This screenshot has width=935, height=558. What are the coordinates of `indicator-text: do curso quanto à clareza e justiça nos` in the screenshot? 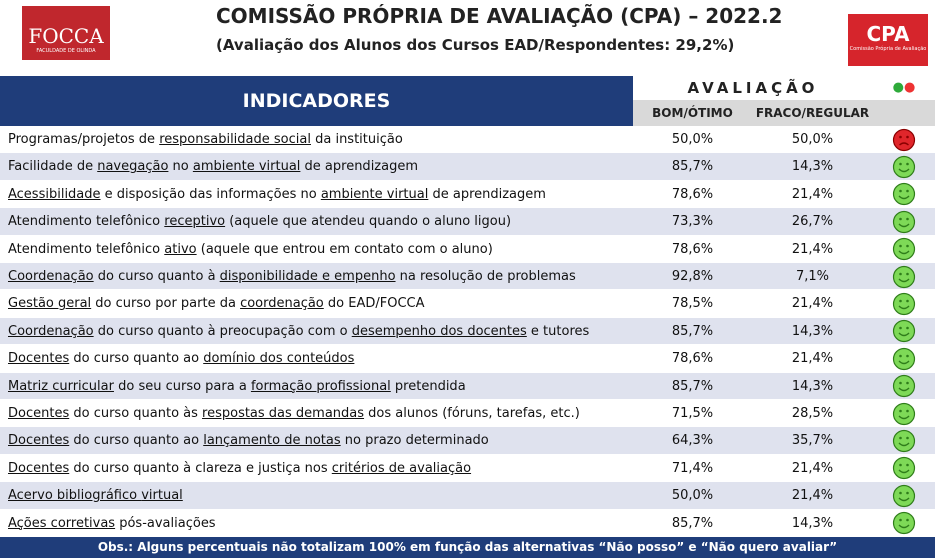 It's located at (200, 468).